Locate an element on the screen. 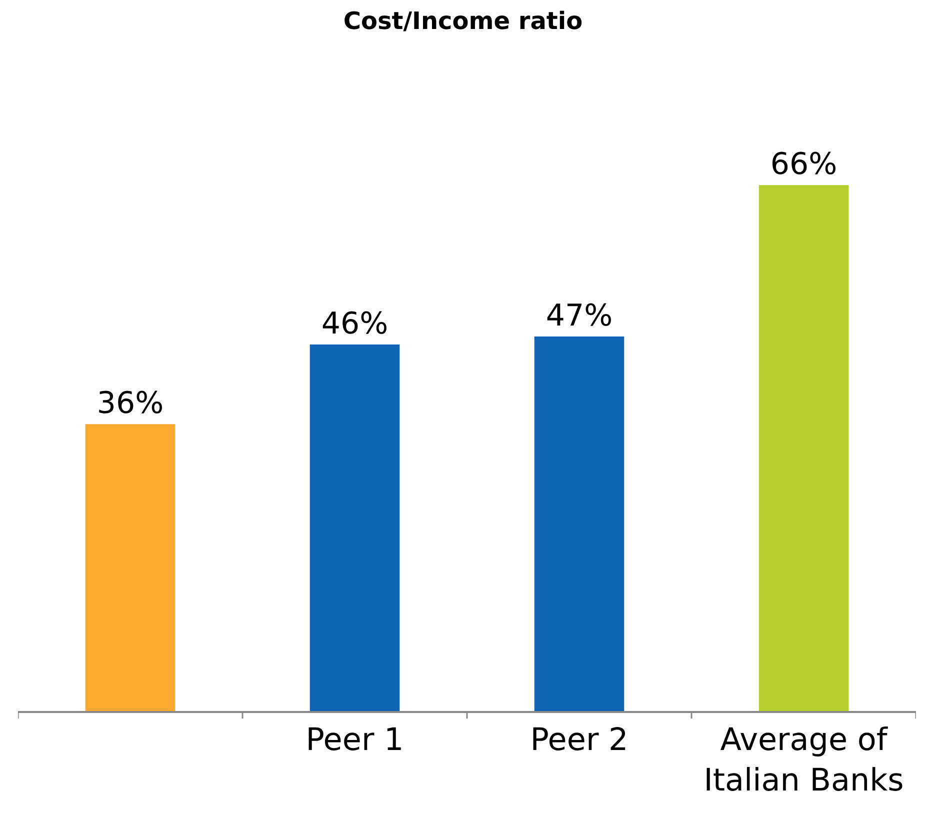 This screenshot has height=817, width=926. data-label: 46% is located at coordinates (354, 324).